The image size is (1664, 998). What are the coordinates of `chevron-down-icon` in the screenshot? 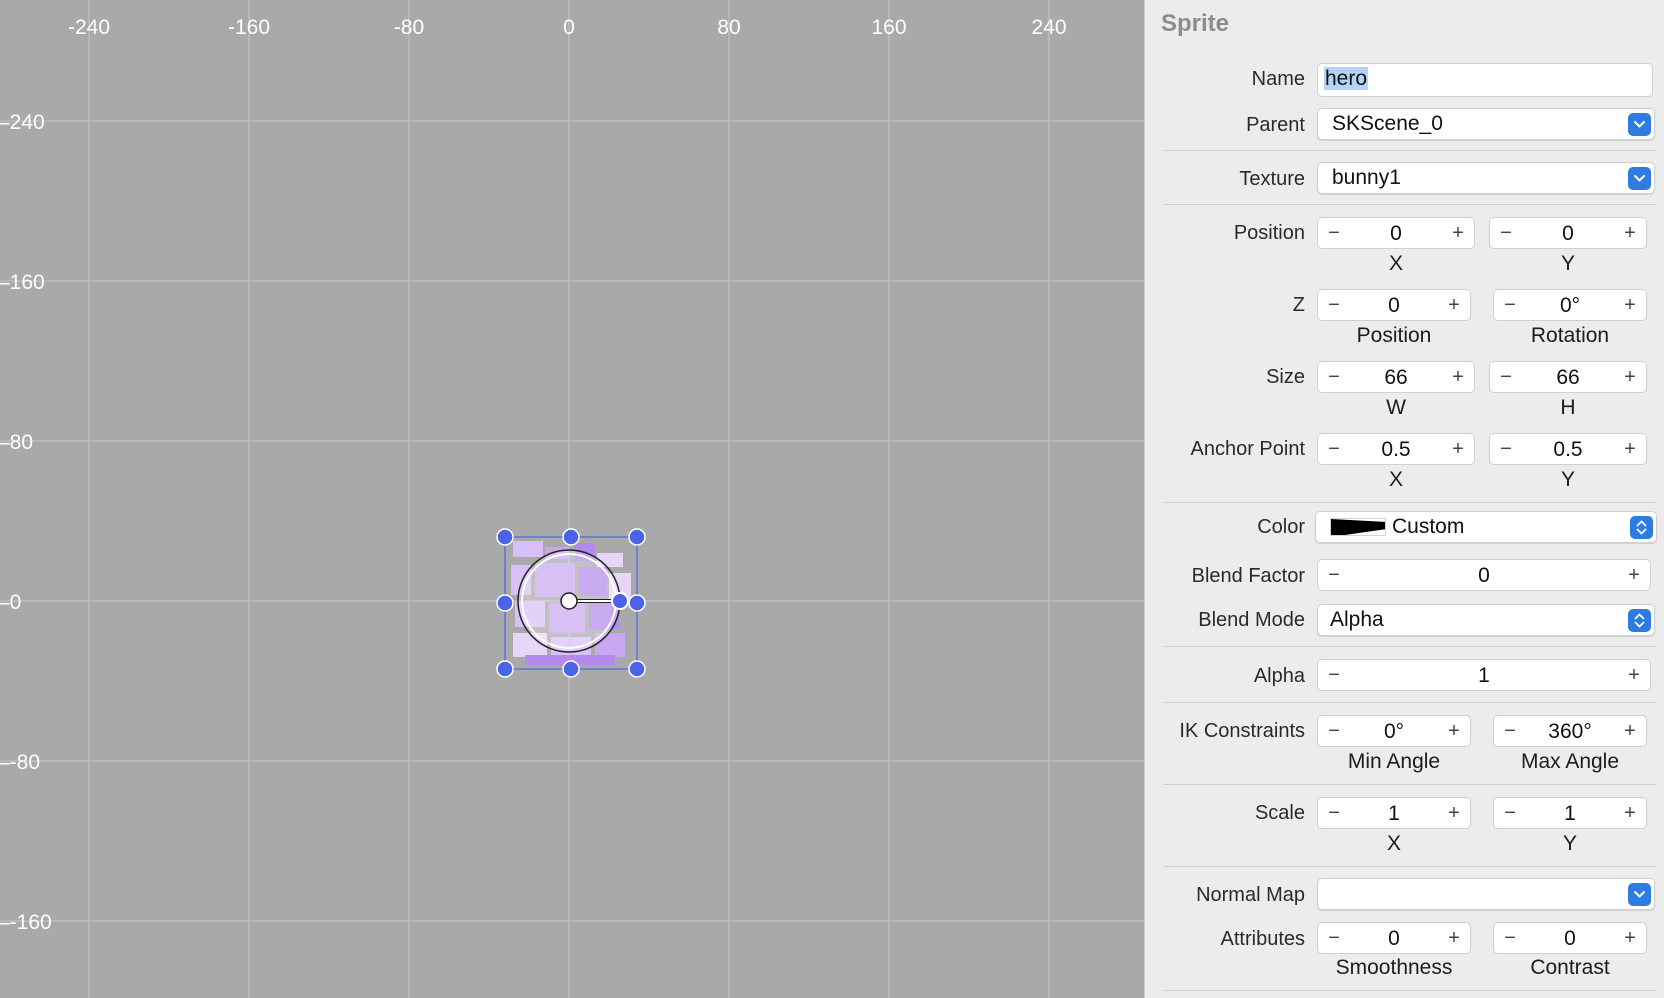 It's located at (1639, 894).